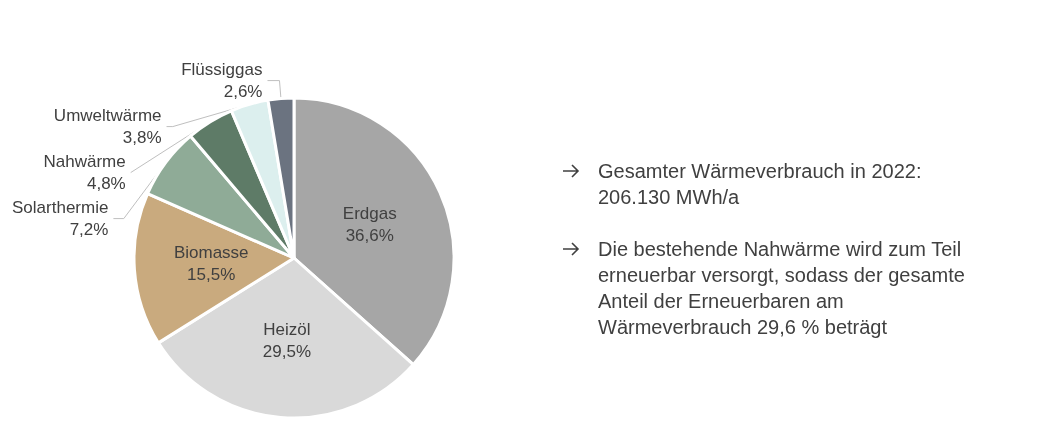 This screenshot has width=1046, height=427. I want to click on slice-label: Flüssiggas, so click(222, 70).